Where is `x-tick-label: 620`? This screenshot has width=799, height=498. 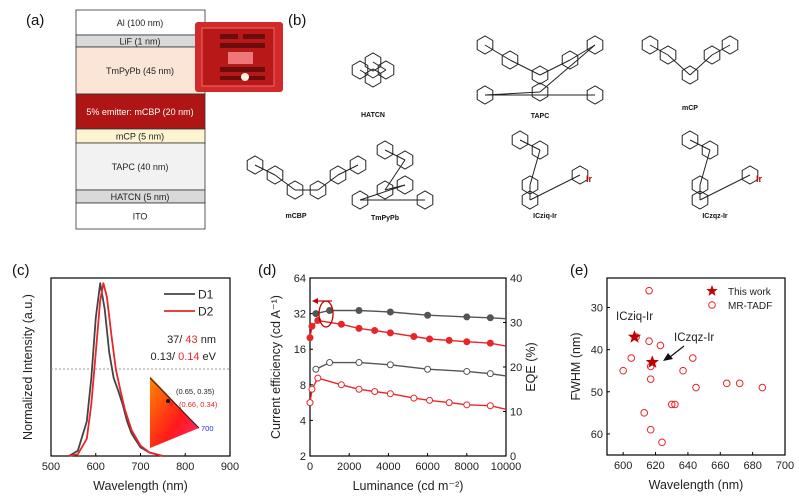 x-tick-label: 620 is located at coordinates (655, 466).